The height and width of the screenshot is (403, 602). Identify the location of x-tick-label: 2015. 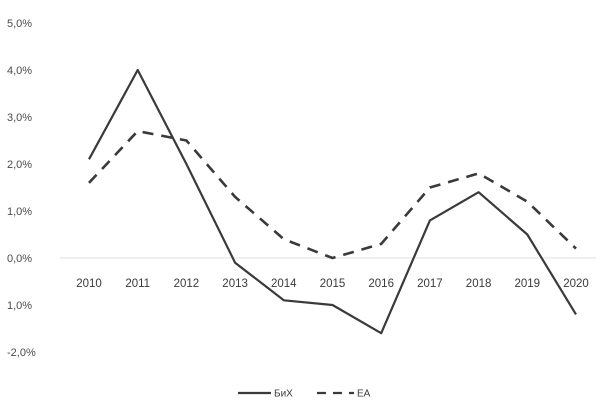
(333, 284).